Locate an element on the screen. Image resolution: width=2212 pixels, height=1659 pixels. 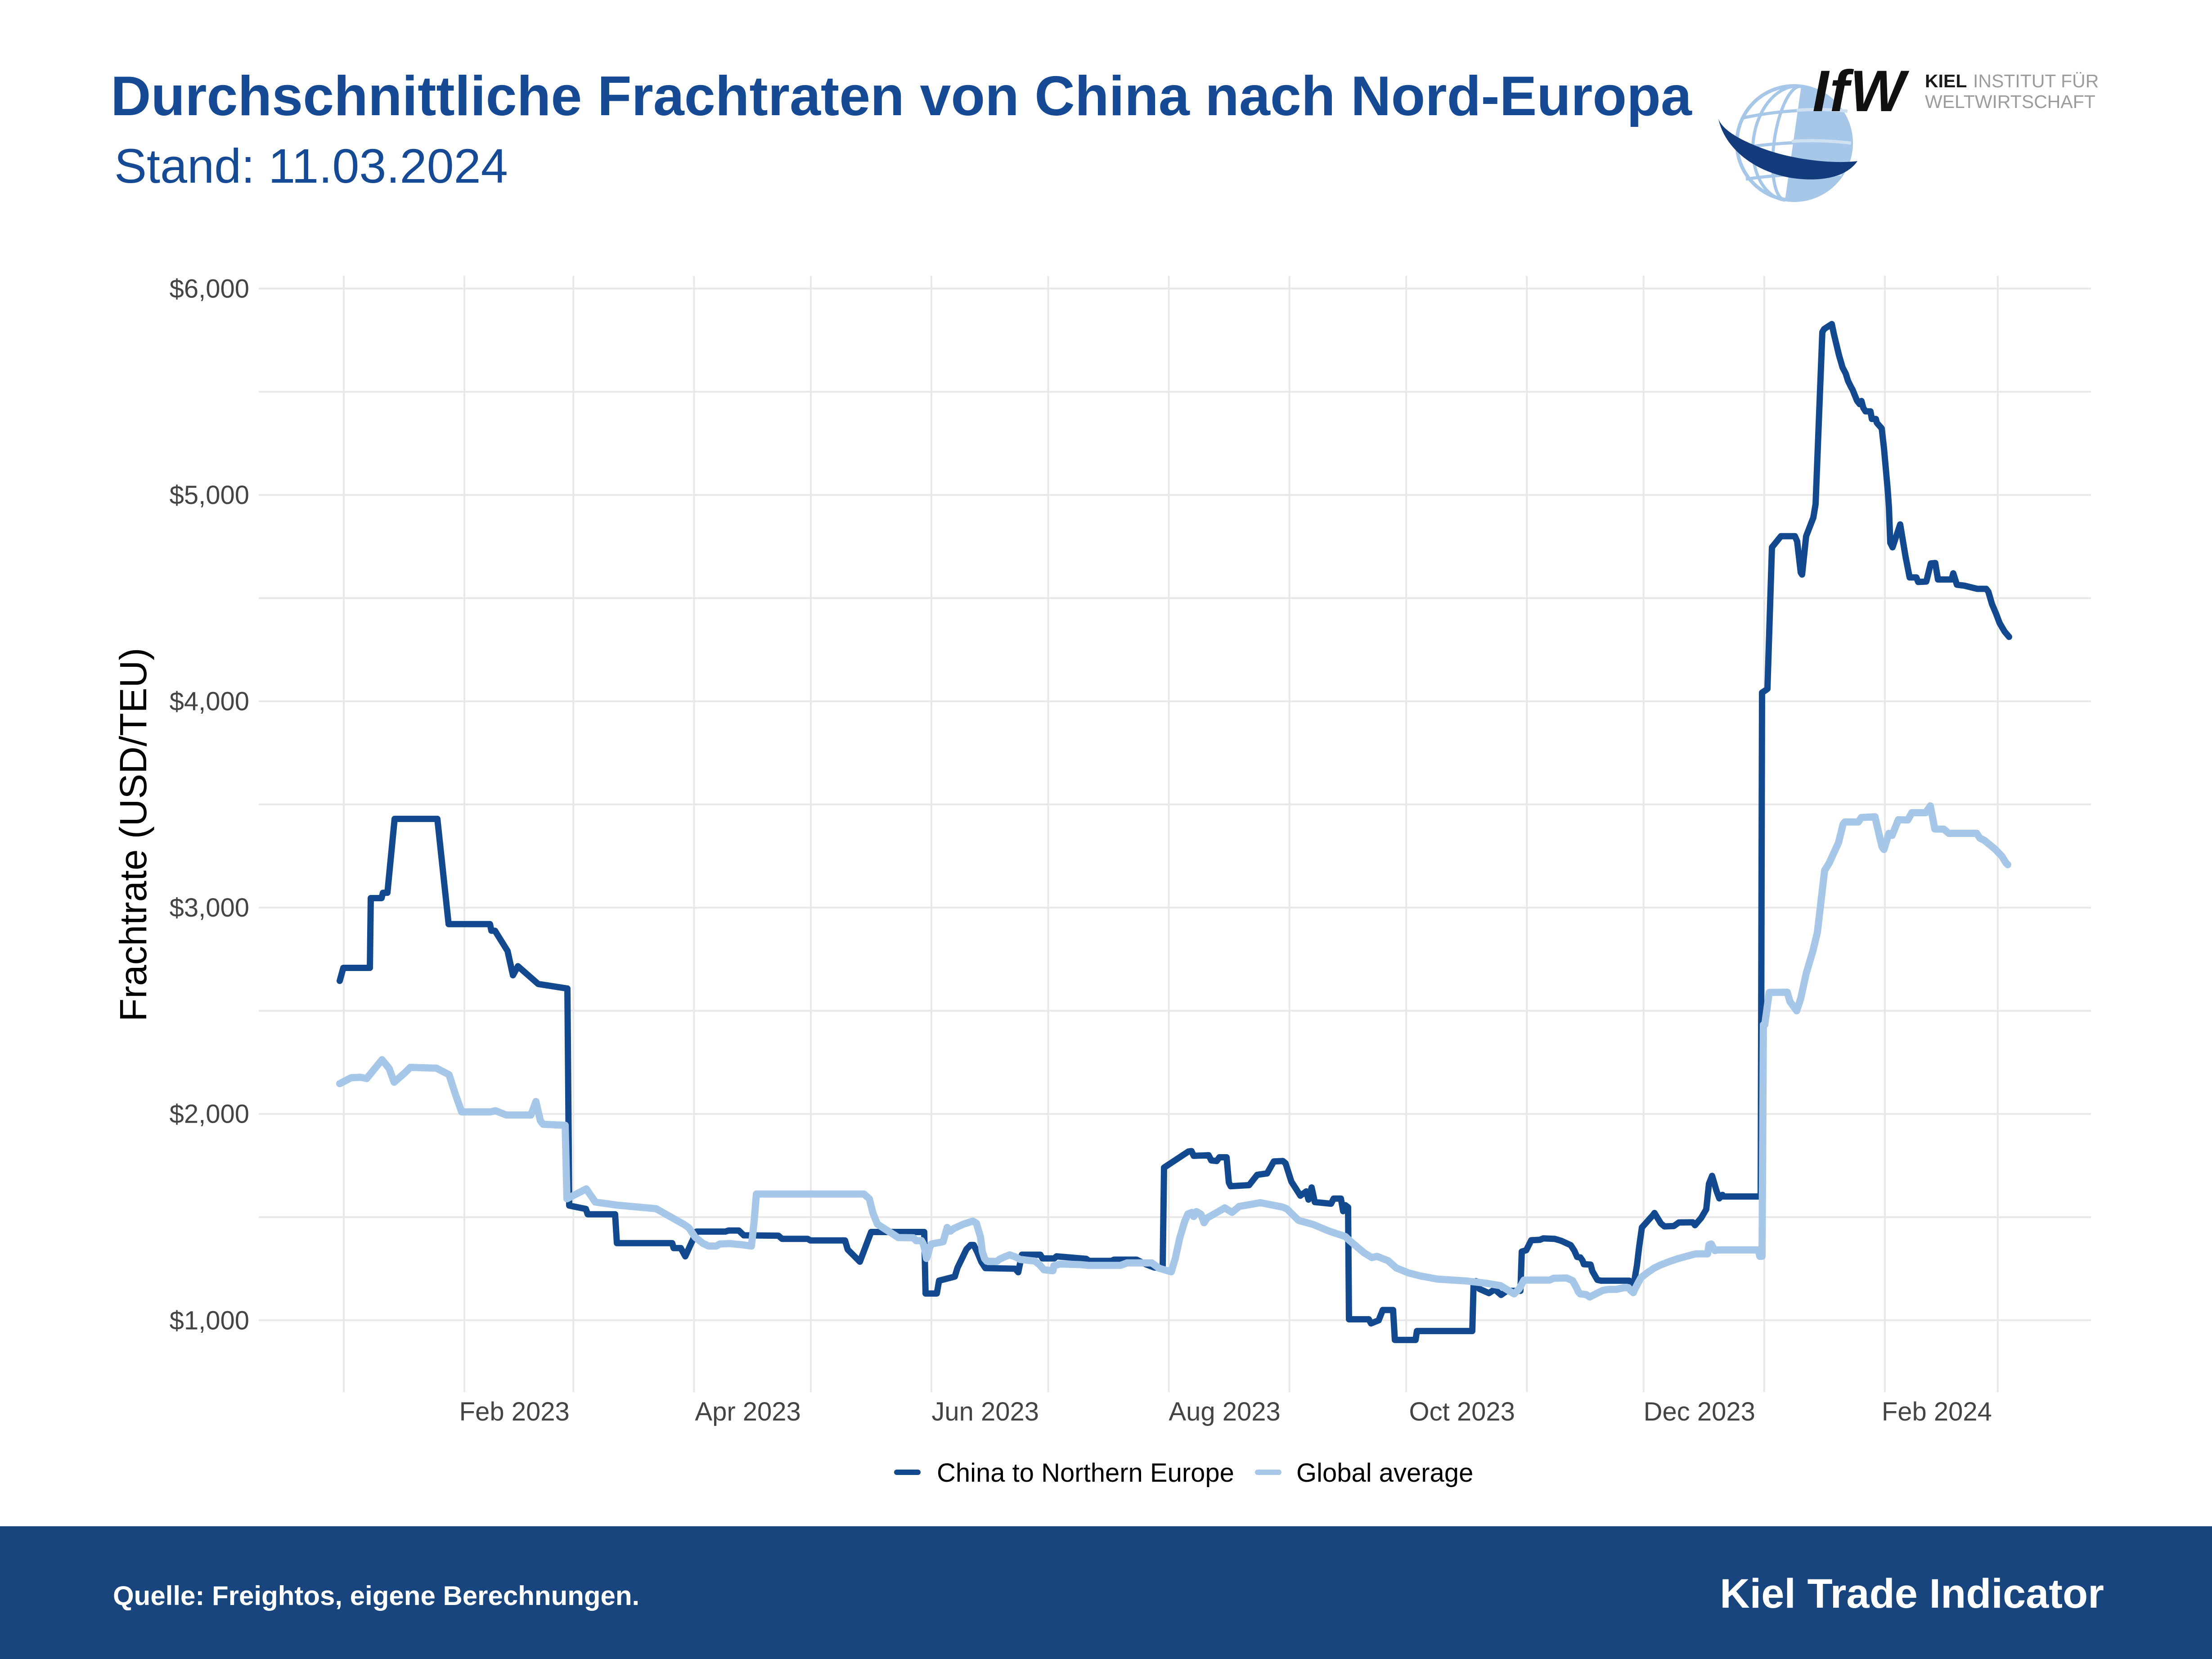
svg-text: $4,000 is located at coordinates (209, 701).